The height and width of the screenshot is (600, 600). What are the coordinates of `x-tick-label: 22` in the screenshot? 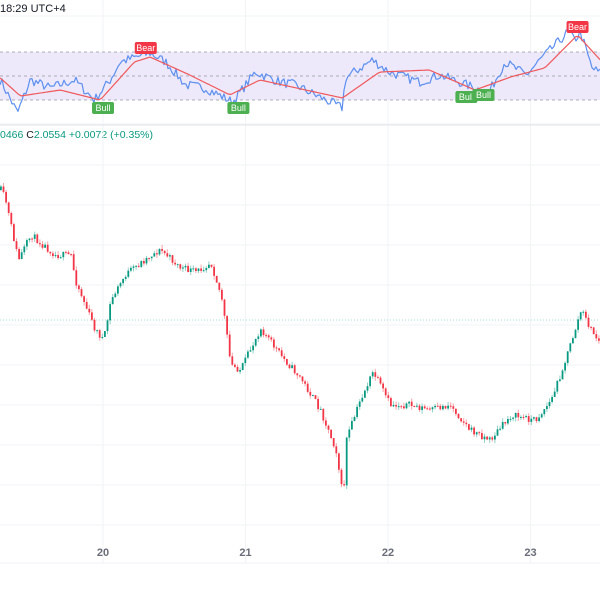 It's located at (388, 553).